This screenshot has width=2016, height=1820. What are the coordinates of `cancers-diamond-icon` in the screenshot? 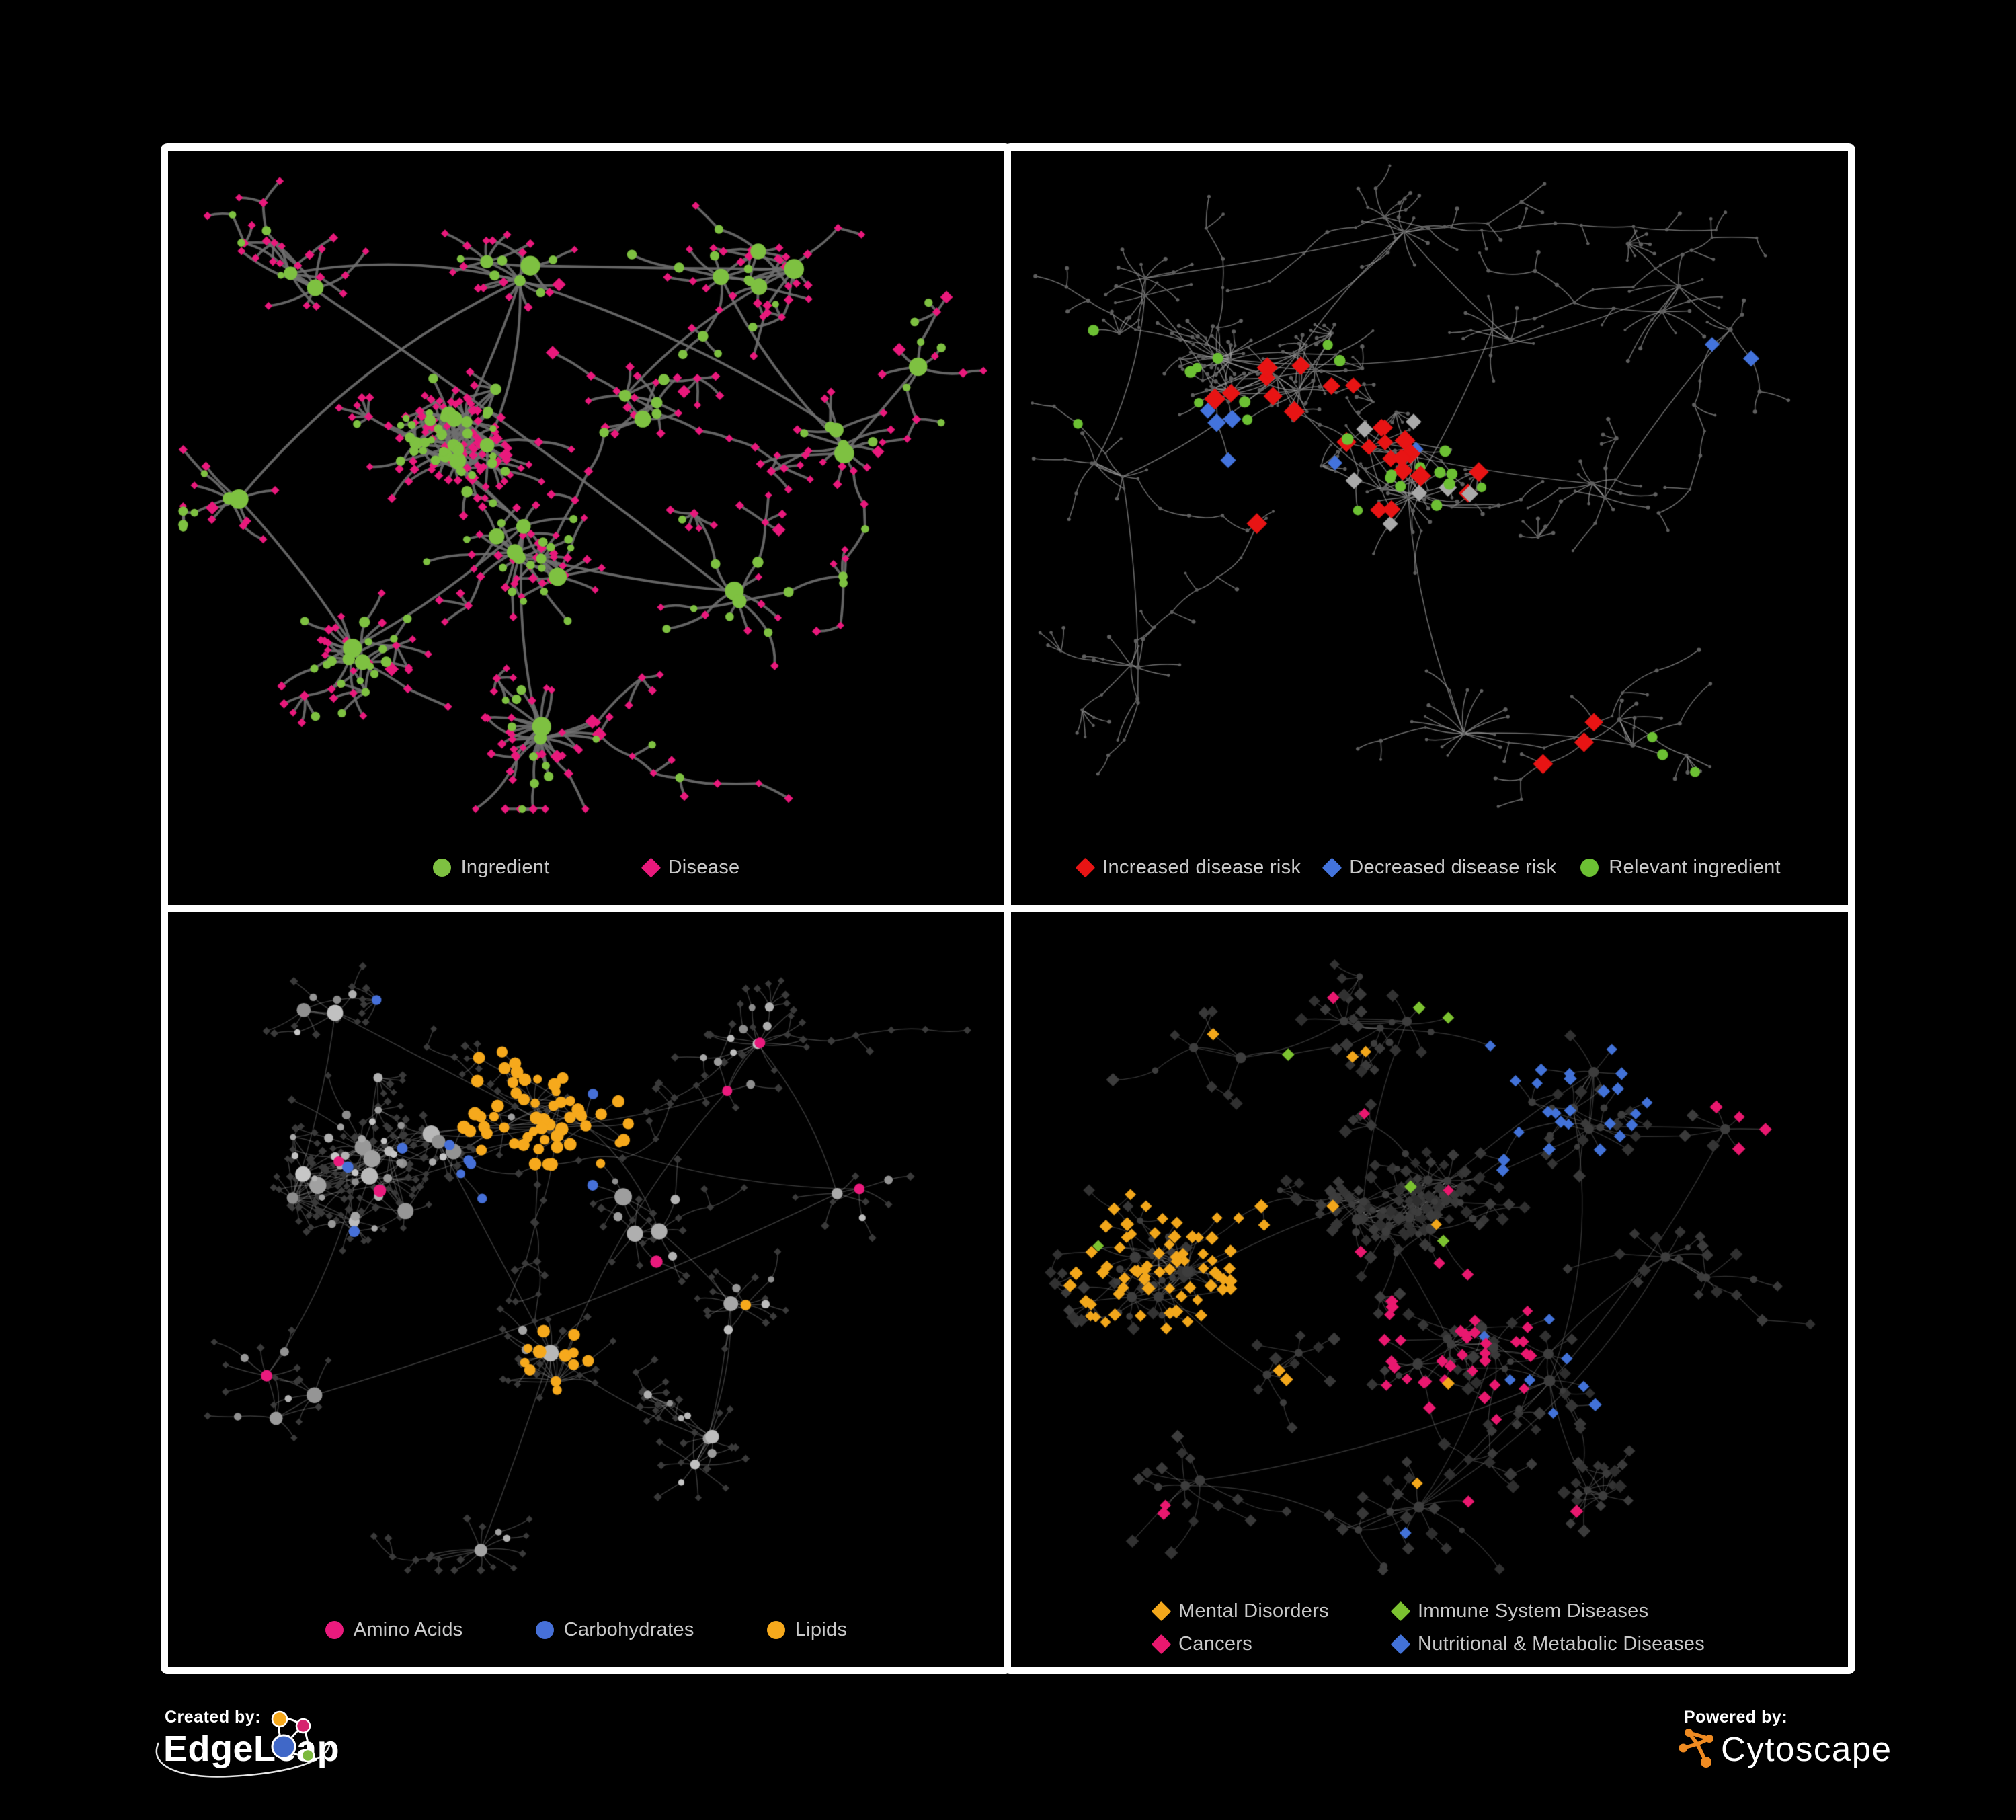 It's located at (1161, 1644).